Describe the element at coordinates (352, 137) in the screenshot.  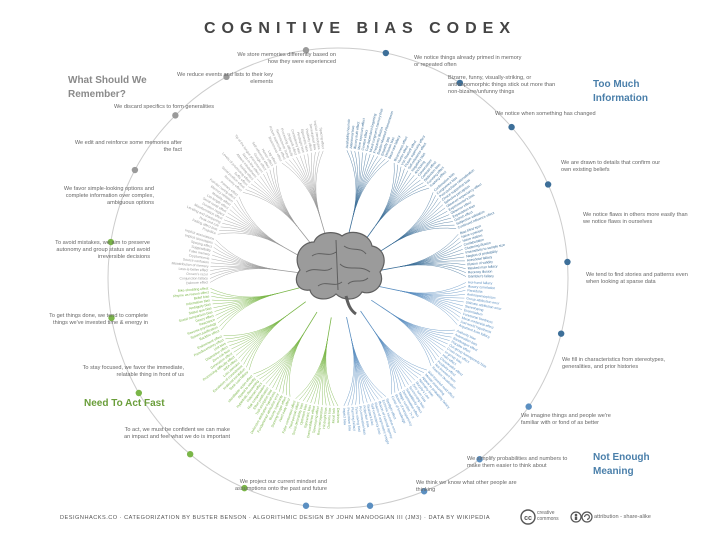
I see `bias-label: Attentional bias` at that location.